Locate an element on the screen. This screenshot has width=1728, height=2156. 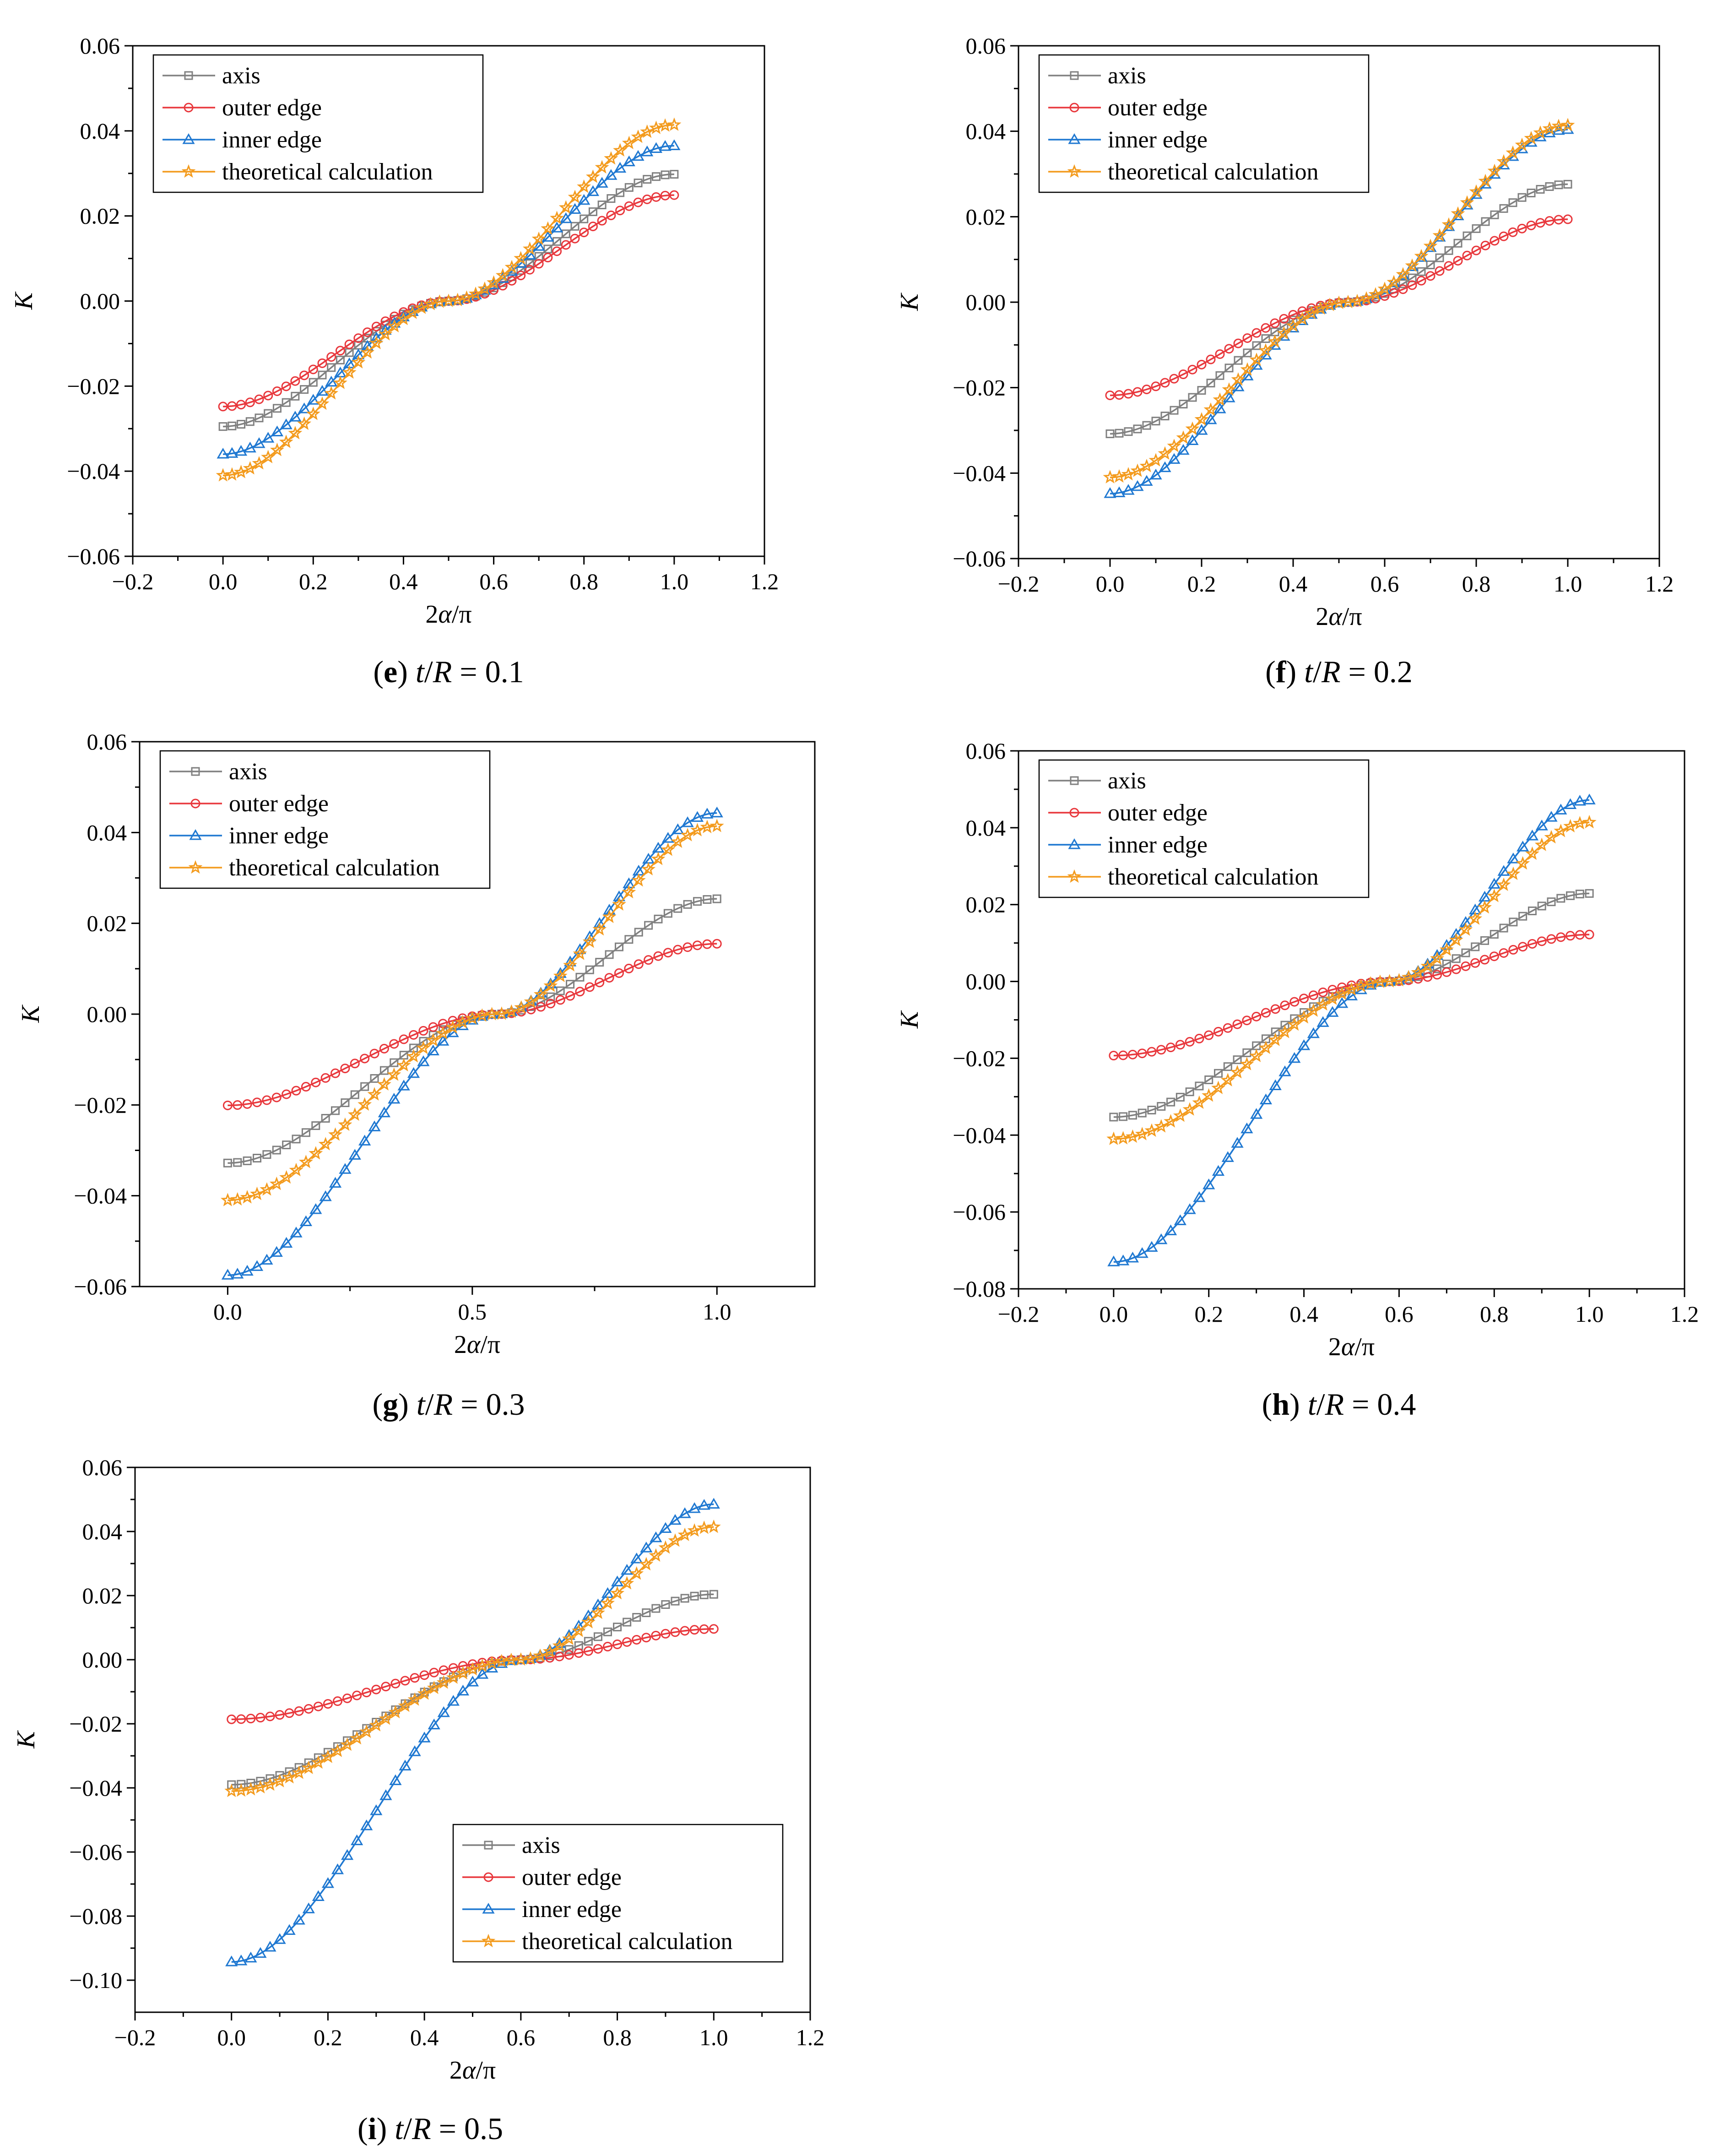
x-tick-label: −0.2 is located at coordinates (135, 2037).